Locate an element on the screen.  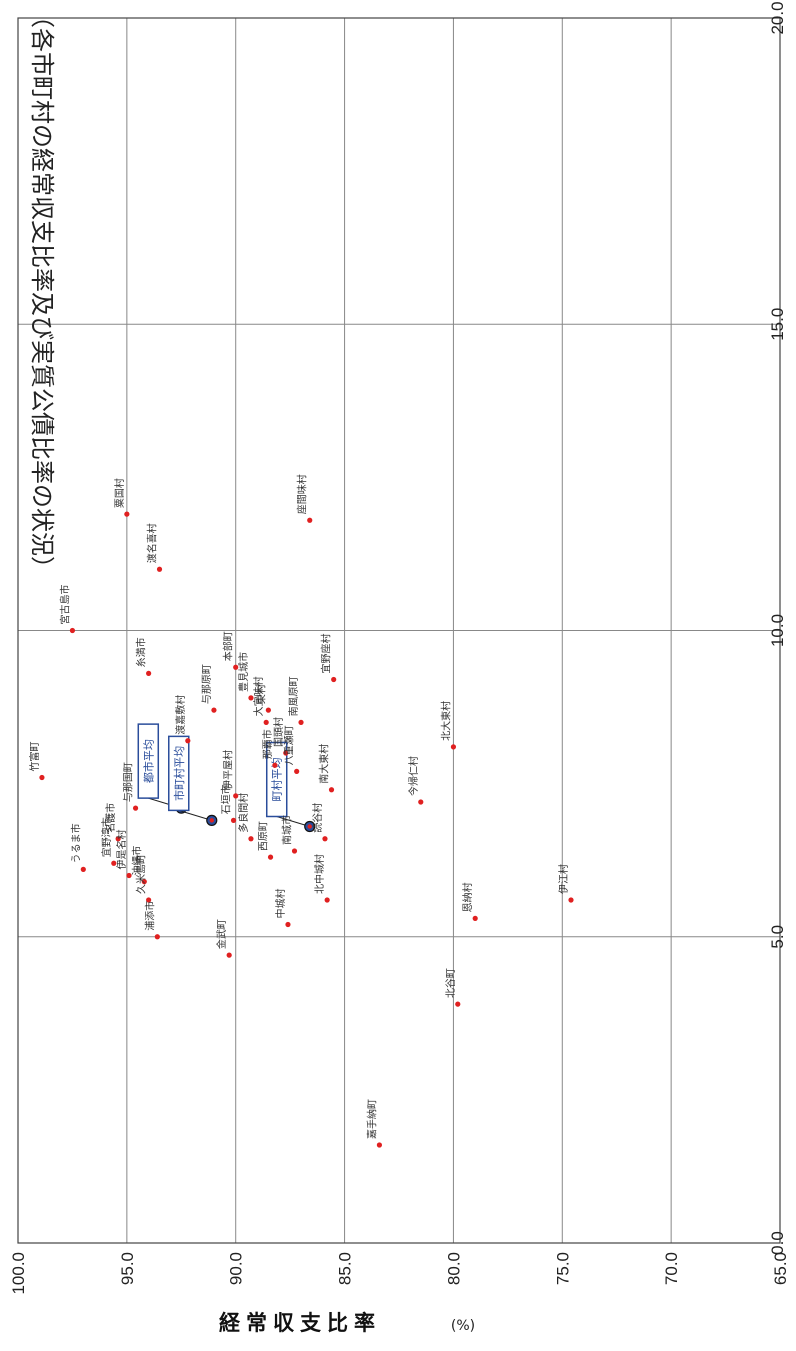
point-label: 浦添市 is located at coordinates (149, 916).